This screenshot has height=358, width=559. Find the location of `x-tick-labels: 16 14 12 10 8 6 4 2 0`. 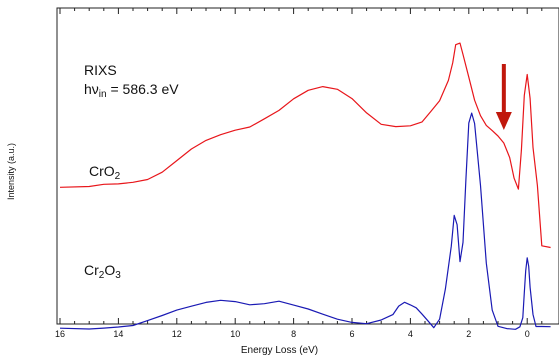

x-tick-labels: 16 14 12 10 8 6 4 2 0 is located at coordinates (292, 334).